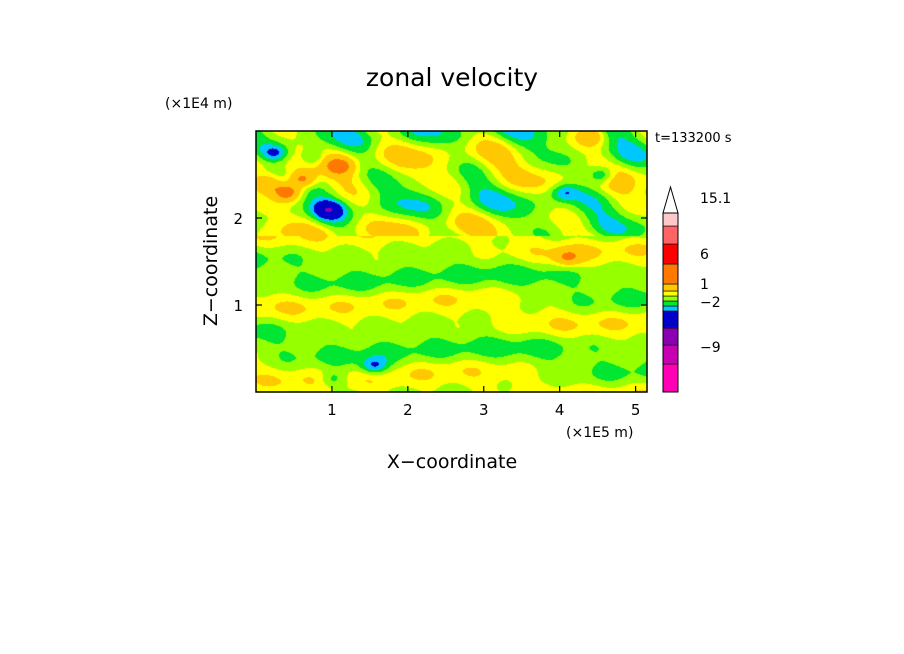 The height and width of the screenshot is (654, 904). What do you see at coordinates (693, 138) in the screenshot?
I see `time-label: t=133200 s` at bounding box center [693, 138].